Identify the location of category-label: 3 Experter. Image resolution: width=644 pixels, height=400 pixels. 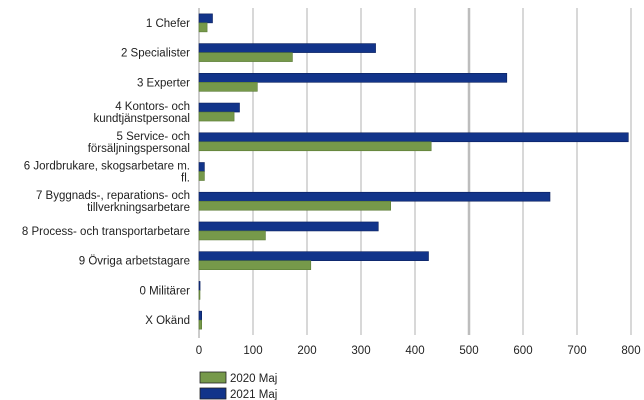
(163, 83).